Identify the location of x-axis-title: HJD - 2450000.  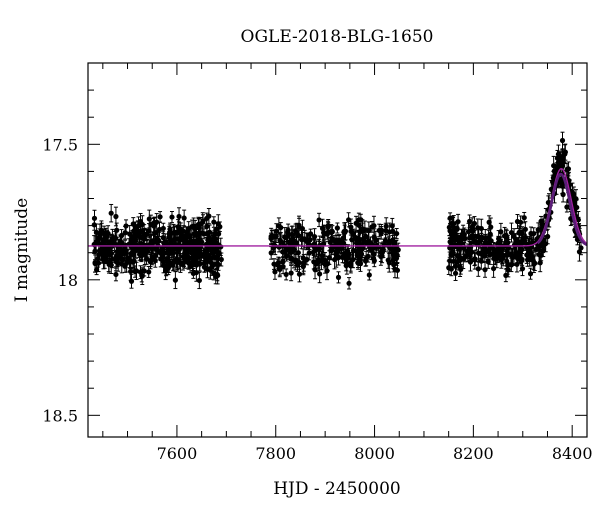
(337, 489).